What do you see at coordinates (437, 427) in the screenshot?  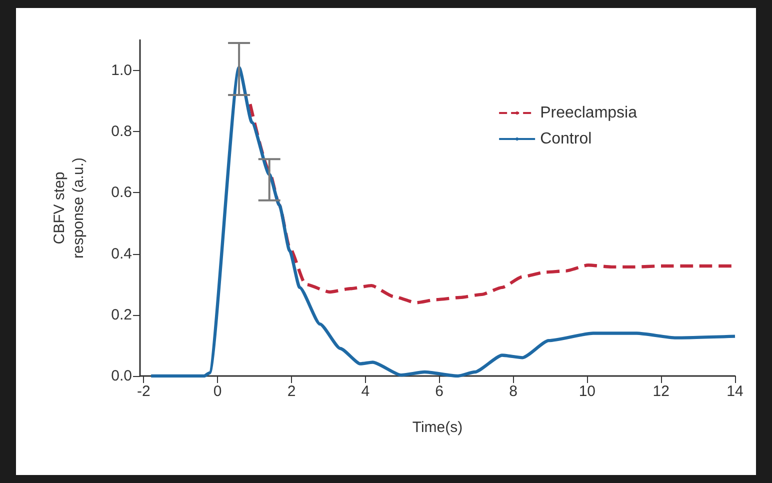 I see `x-axis-title: Time(s)` at bounding box center [437, 427].